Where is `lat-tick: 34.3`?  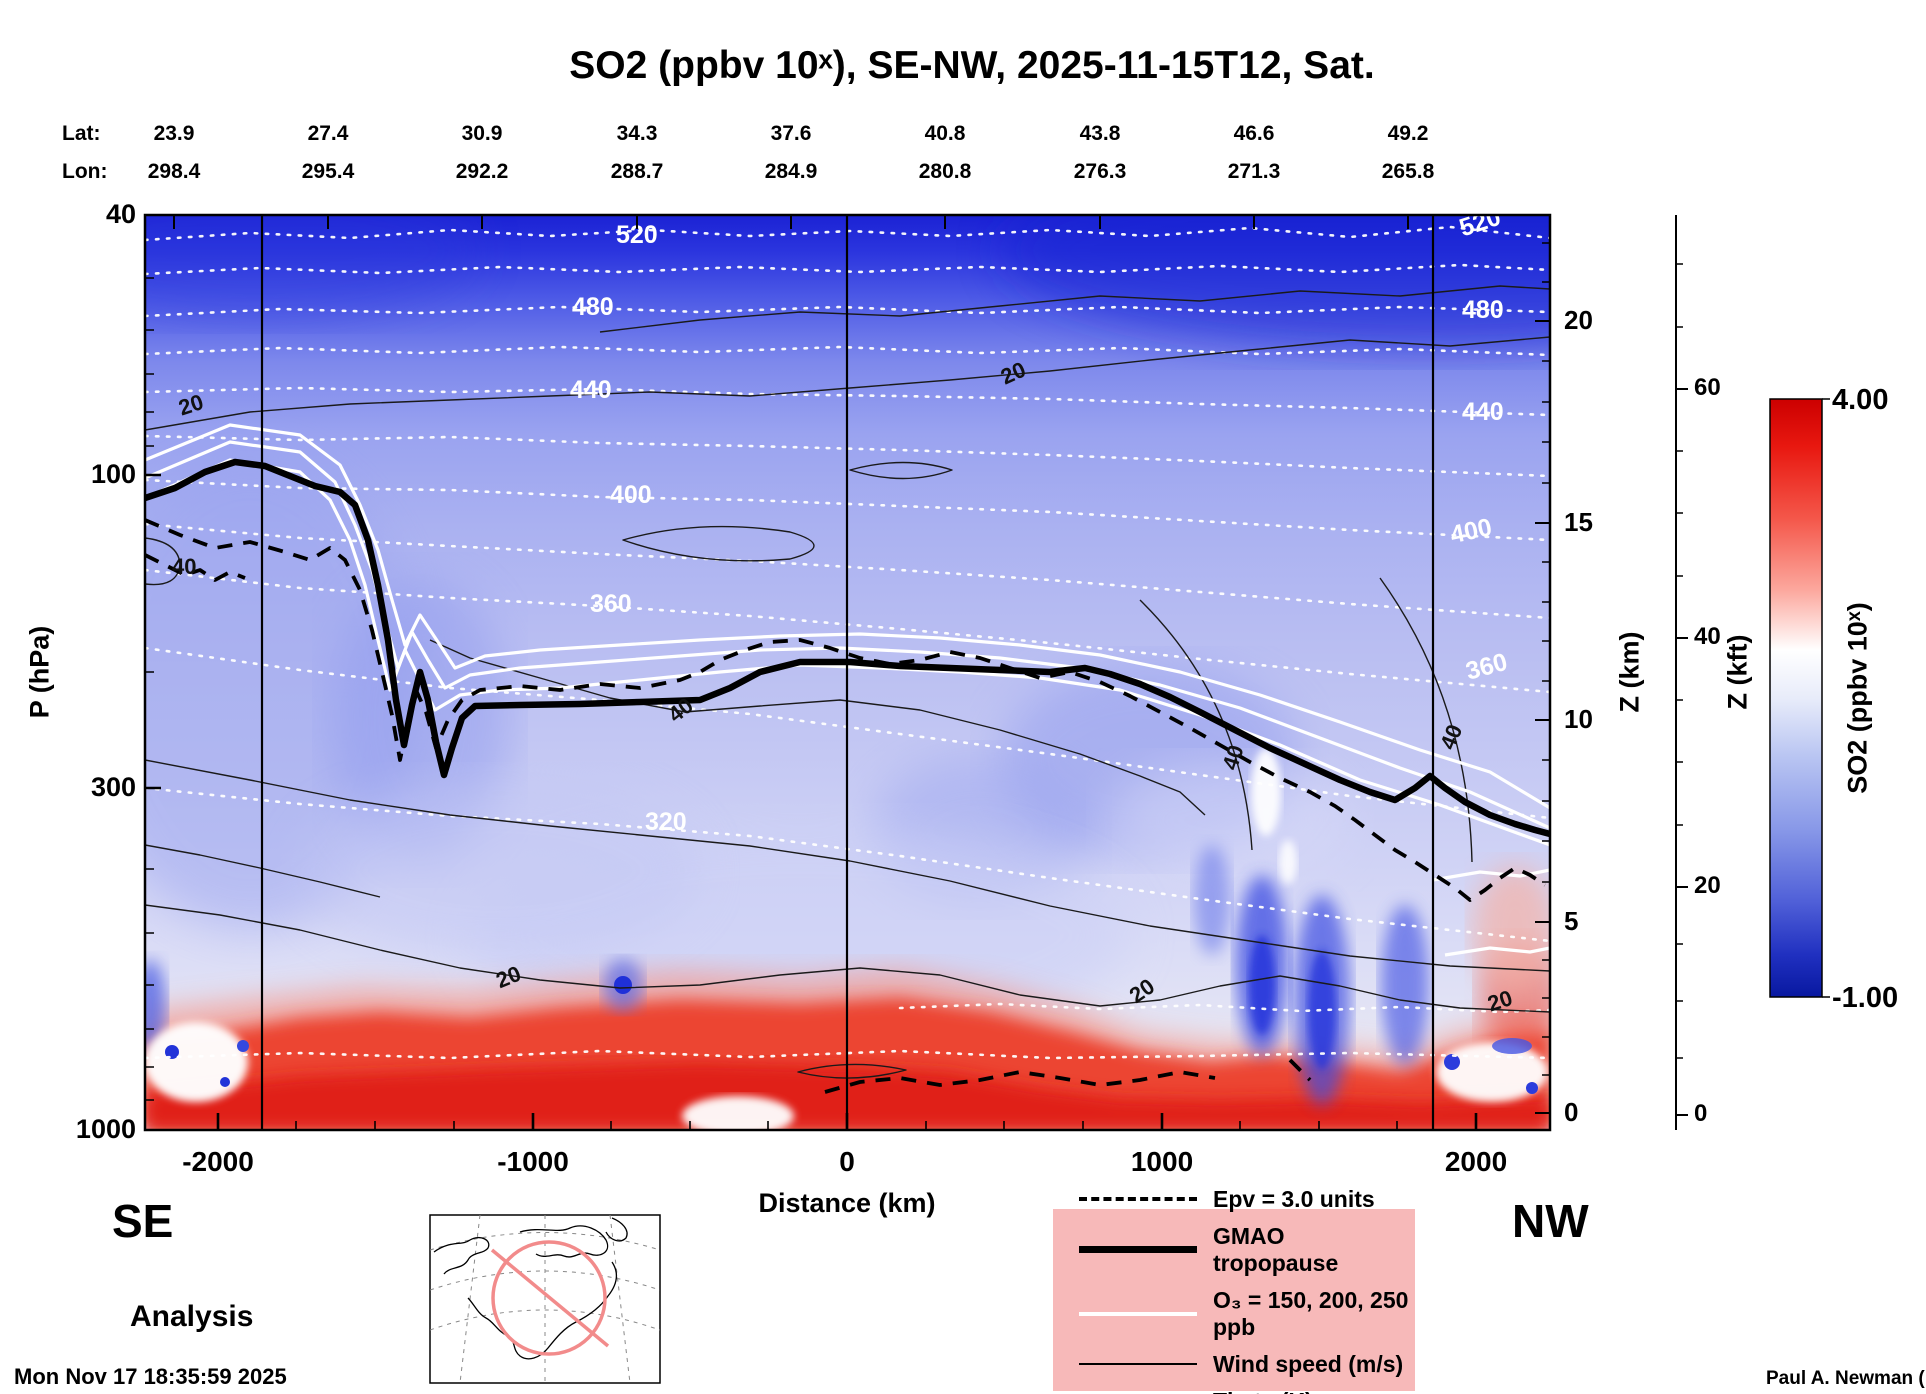
lat-tick: 34.3 is located at coordinates (637, 133).